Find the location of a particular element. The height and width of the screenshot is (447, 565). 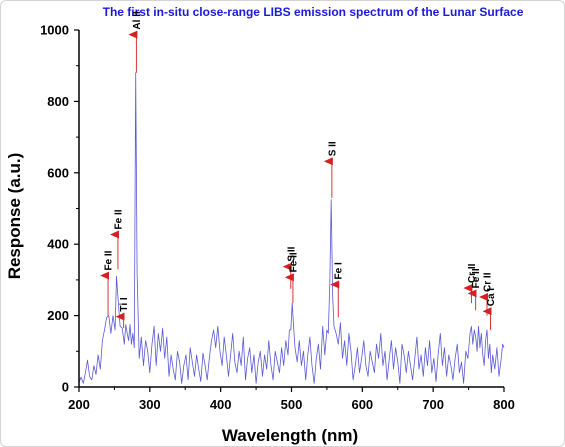

x-axis-title: Wavelength (nm) is located at coordinates (290, 435).